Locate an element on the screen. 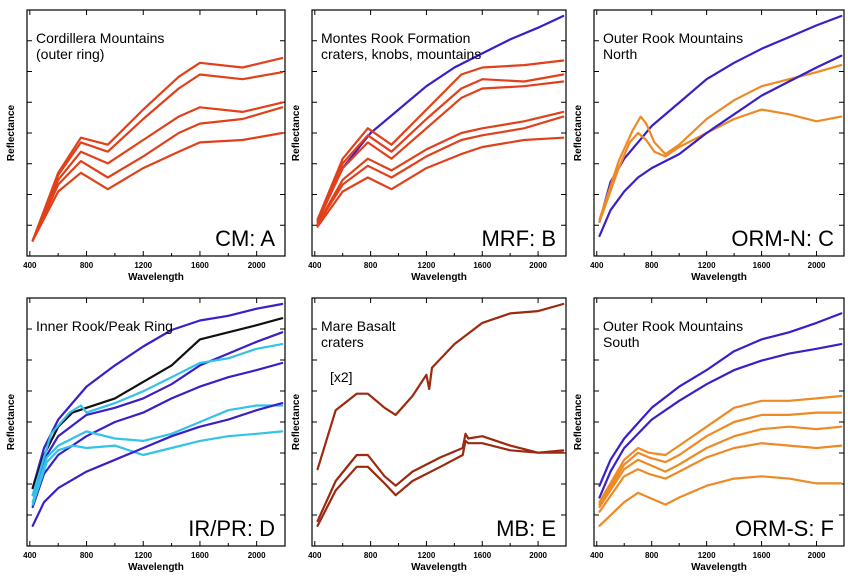 This screenshot has height=580, width=848. panel-label: MRF: B is located at coordinates (518, 238).